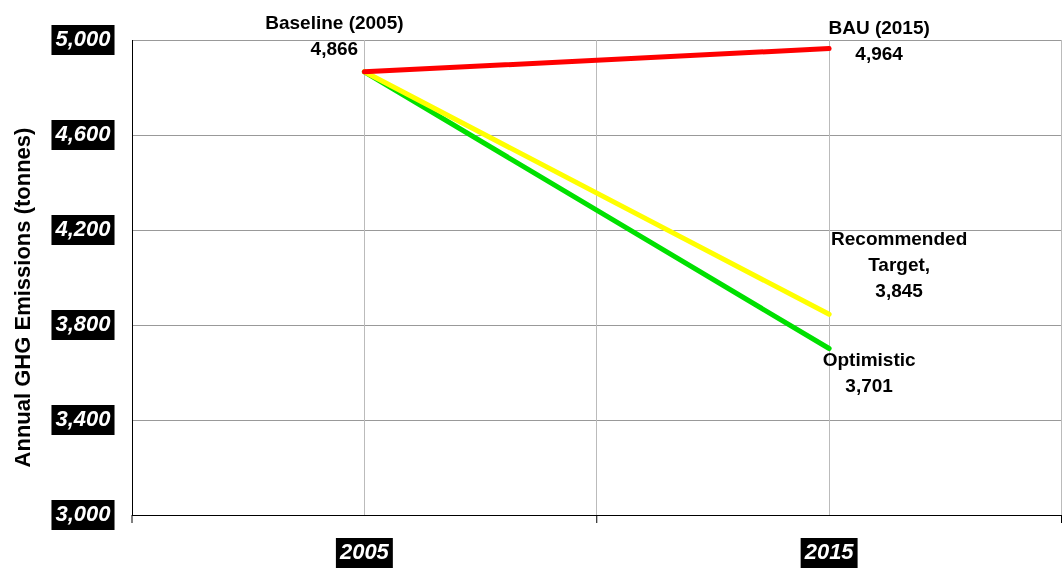  Describe the element at coordinates (83, 39) in the screenshot. I see `y-tick-label: 5,000` at that location.